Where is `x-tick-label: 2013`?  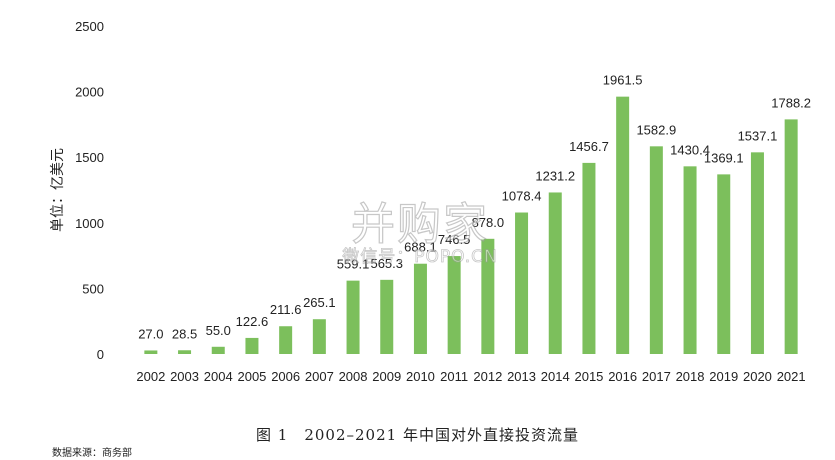 x-tick-label: 2013 is located at coordinates (521, 376).